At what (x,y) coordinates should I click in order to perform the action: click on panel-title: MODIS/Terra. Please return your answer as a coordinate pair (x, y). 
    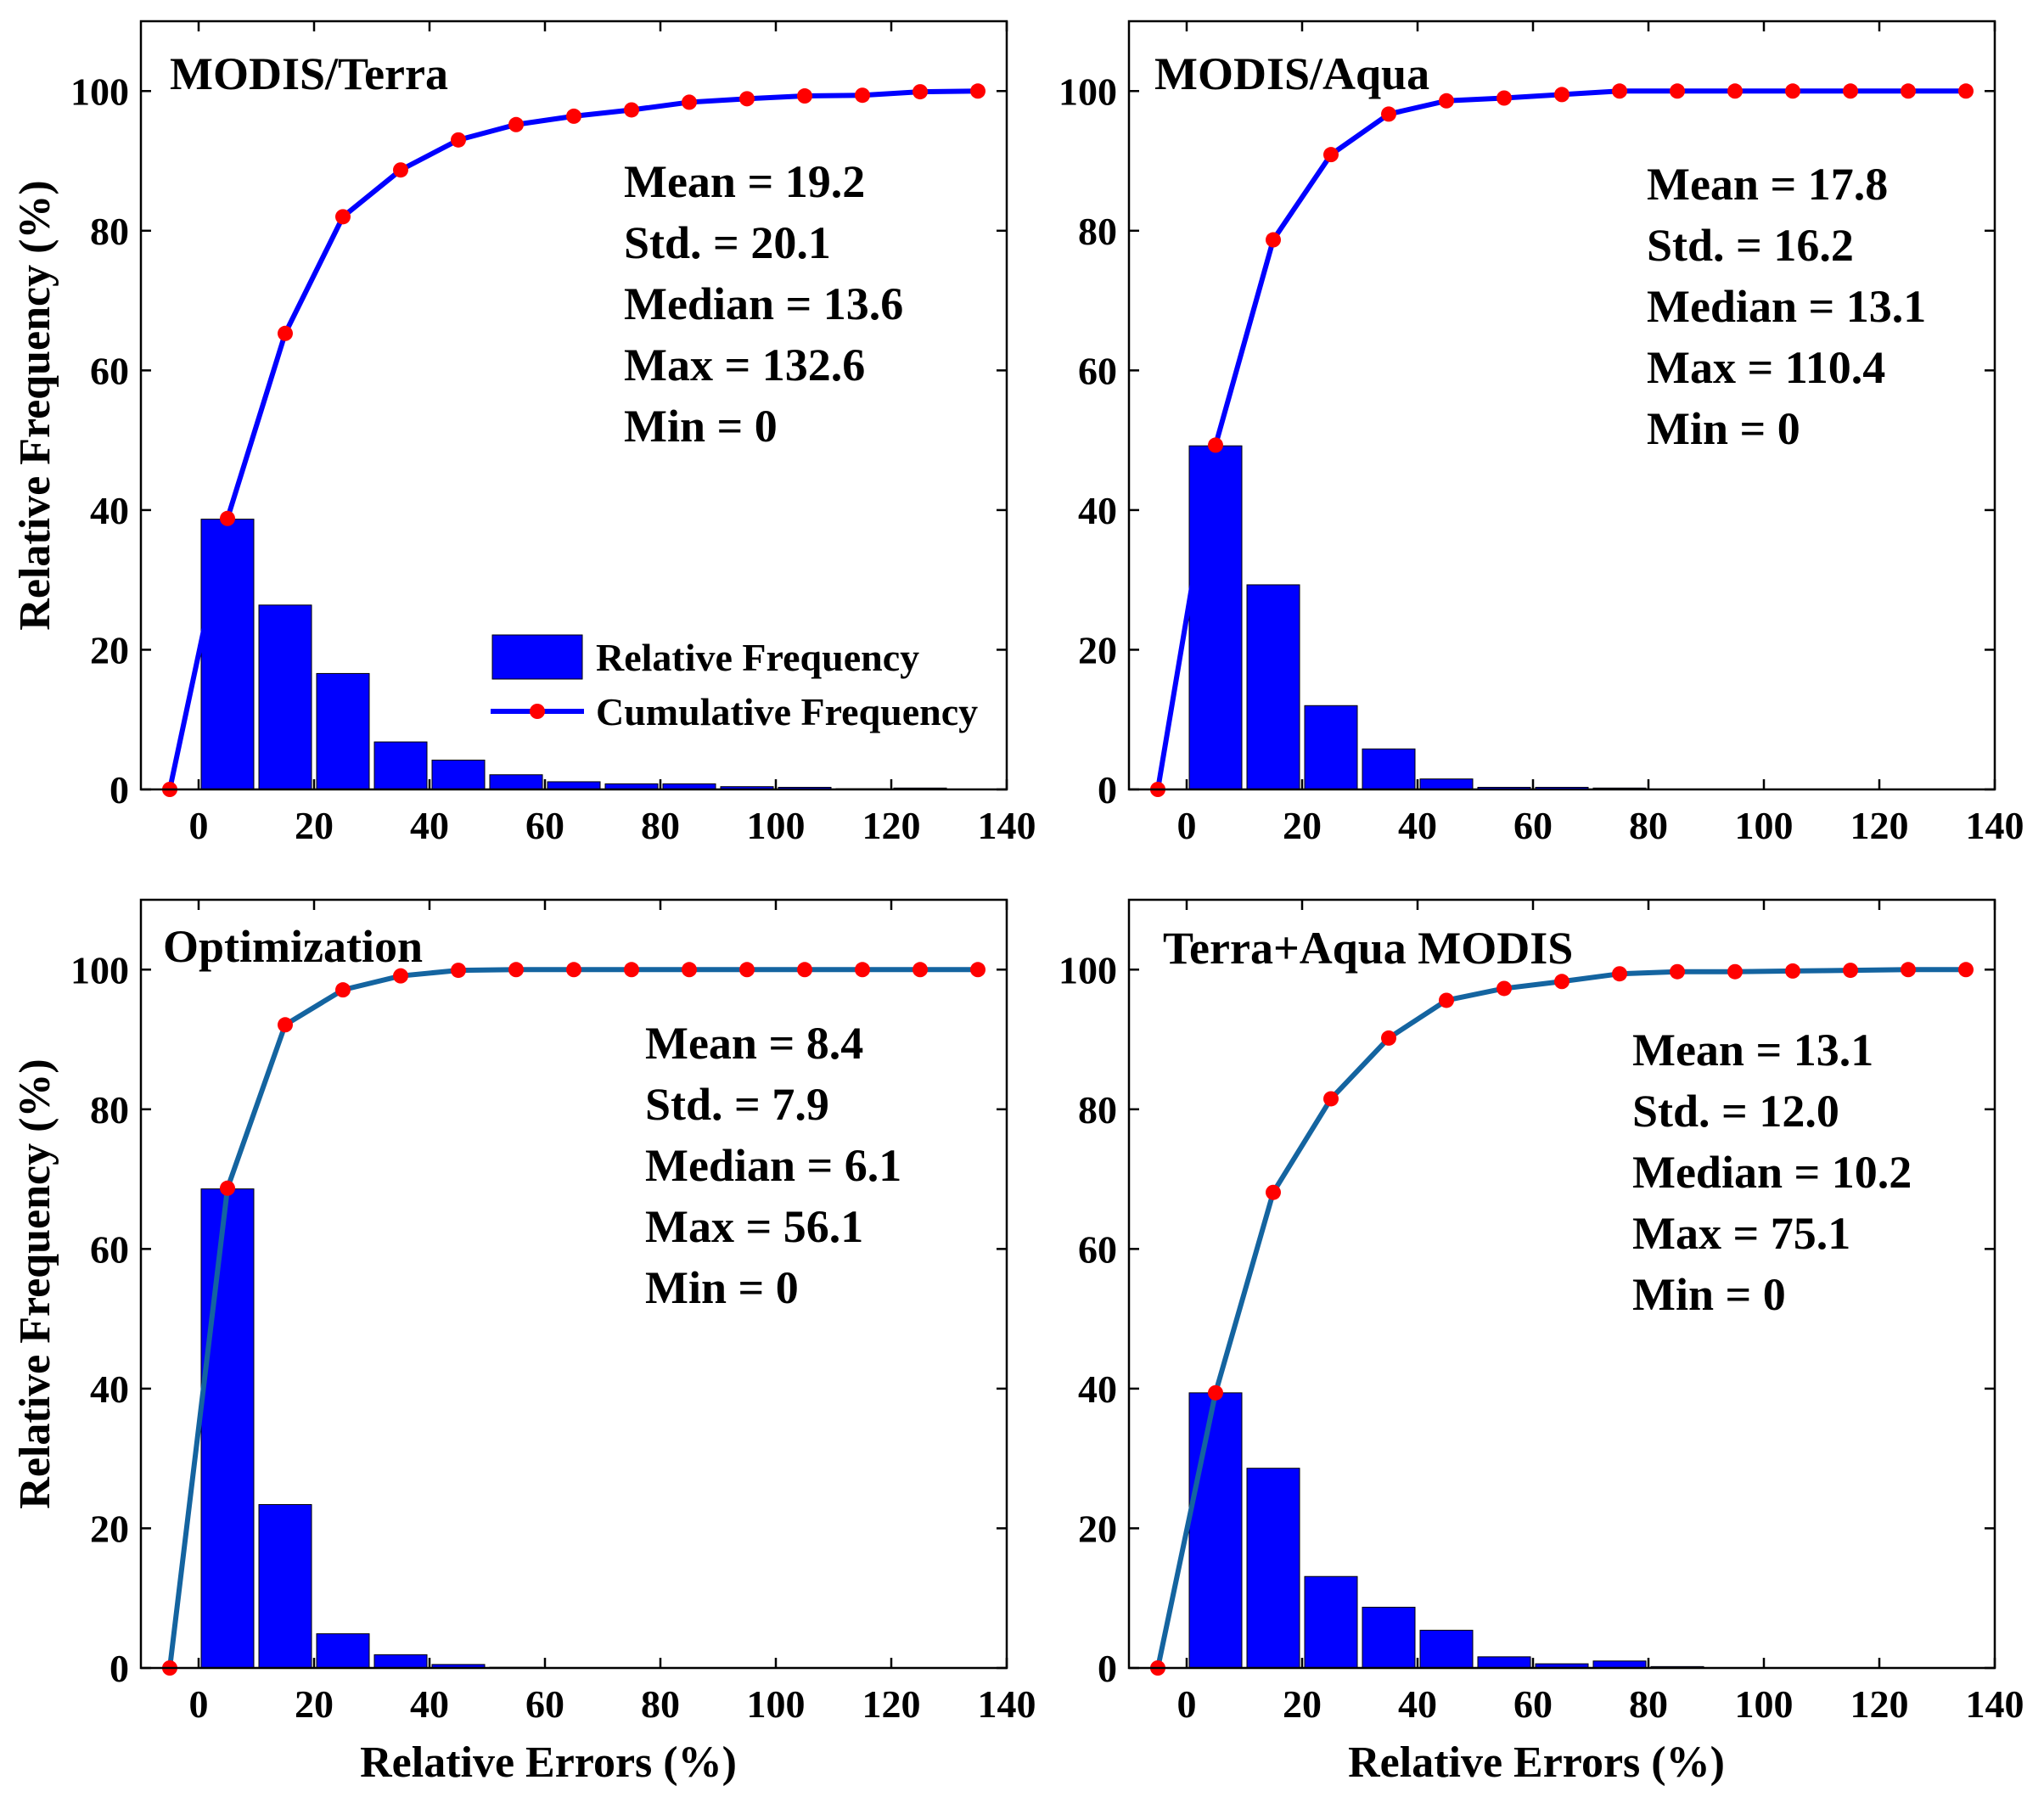
    Looking at the image, I should click on (309, 73).